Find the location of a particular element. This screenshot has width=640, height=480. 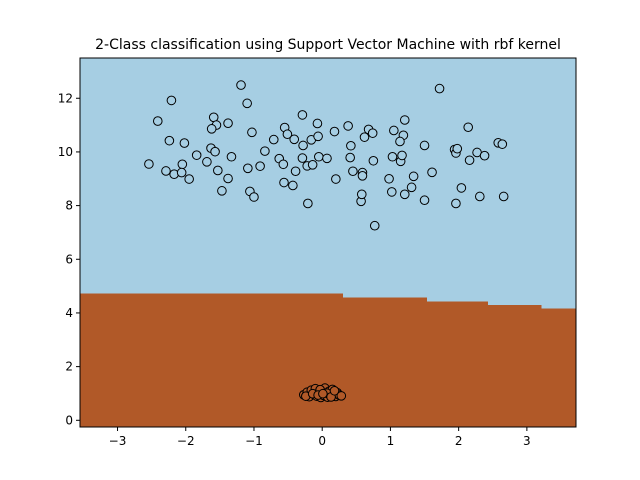

x-tick-label: 2 is located at coordinates (459, 441).